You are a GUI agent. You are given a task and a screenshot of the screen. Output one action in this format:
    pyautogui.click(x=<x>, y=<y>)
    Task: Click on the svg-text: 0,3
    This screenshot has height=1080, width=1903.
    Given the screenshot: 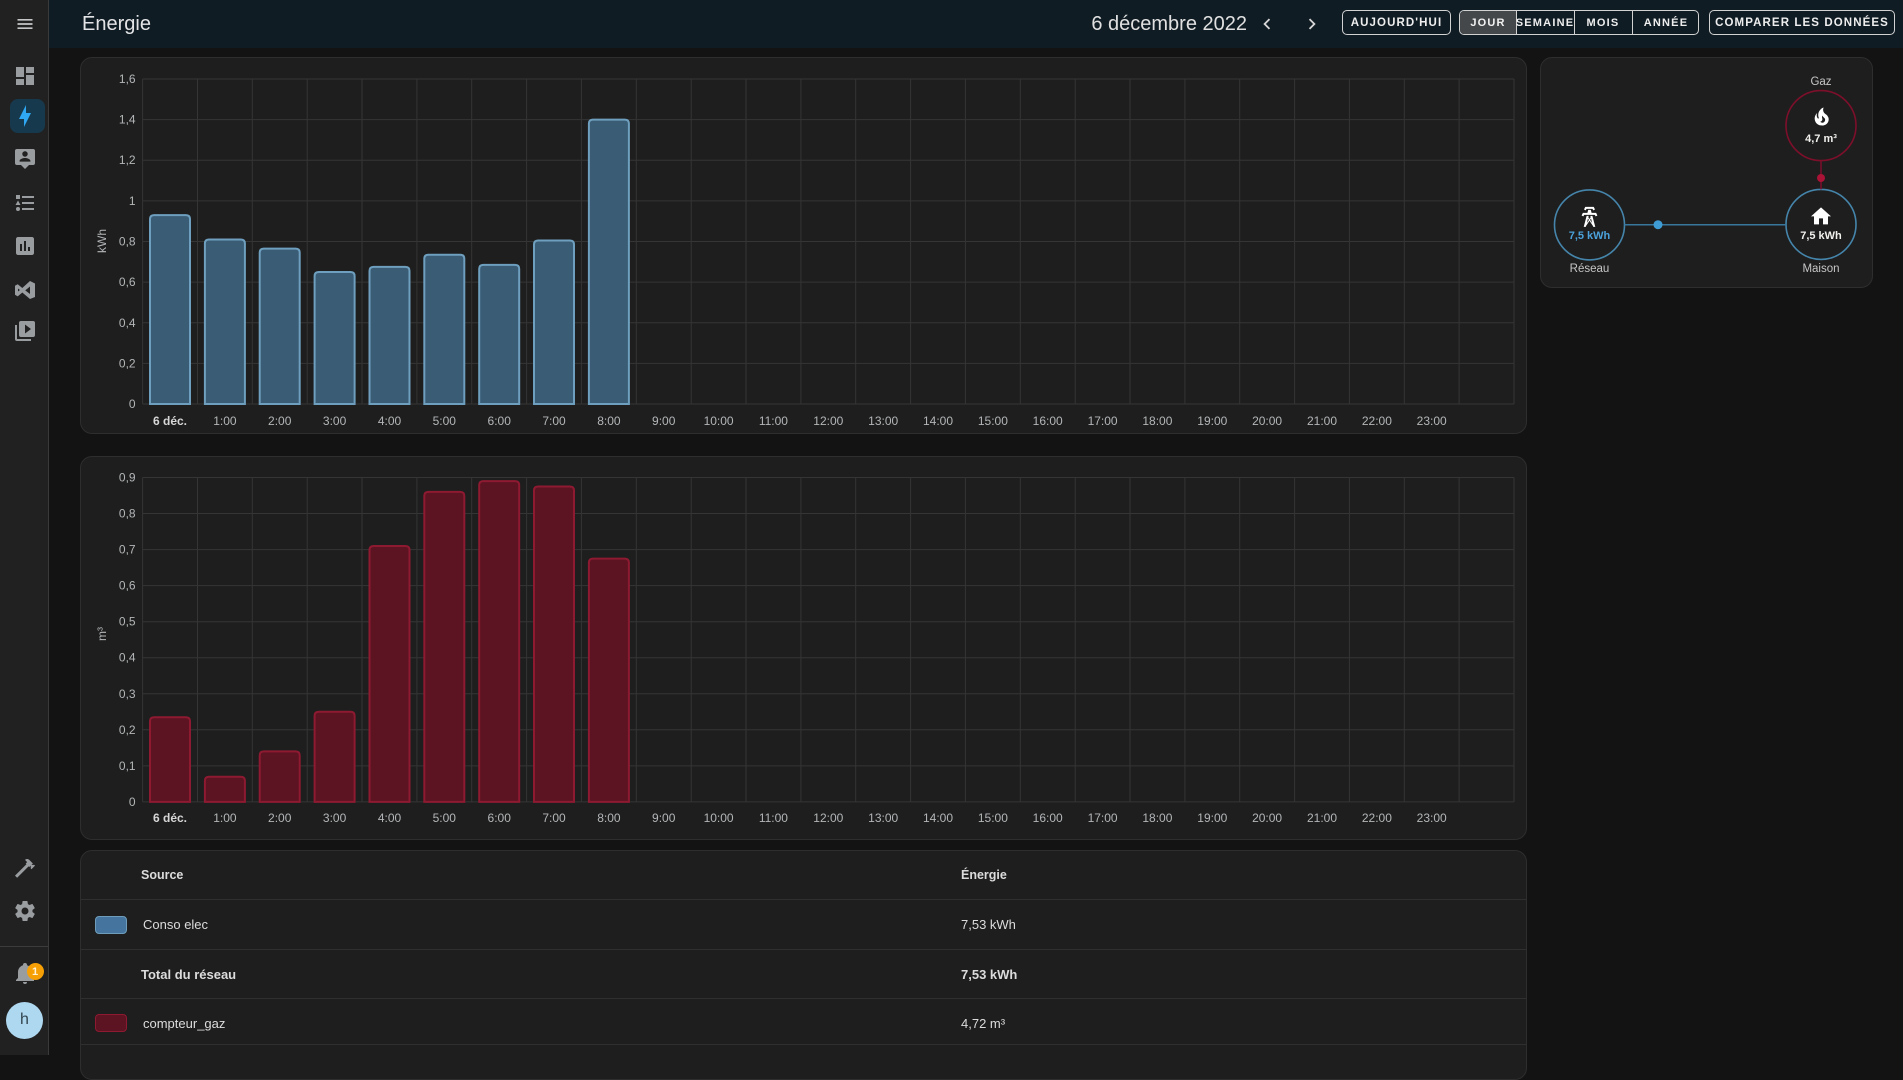 What is the action you would take?
    pyautogui.click(x=127, y=694)
    